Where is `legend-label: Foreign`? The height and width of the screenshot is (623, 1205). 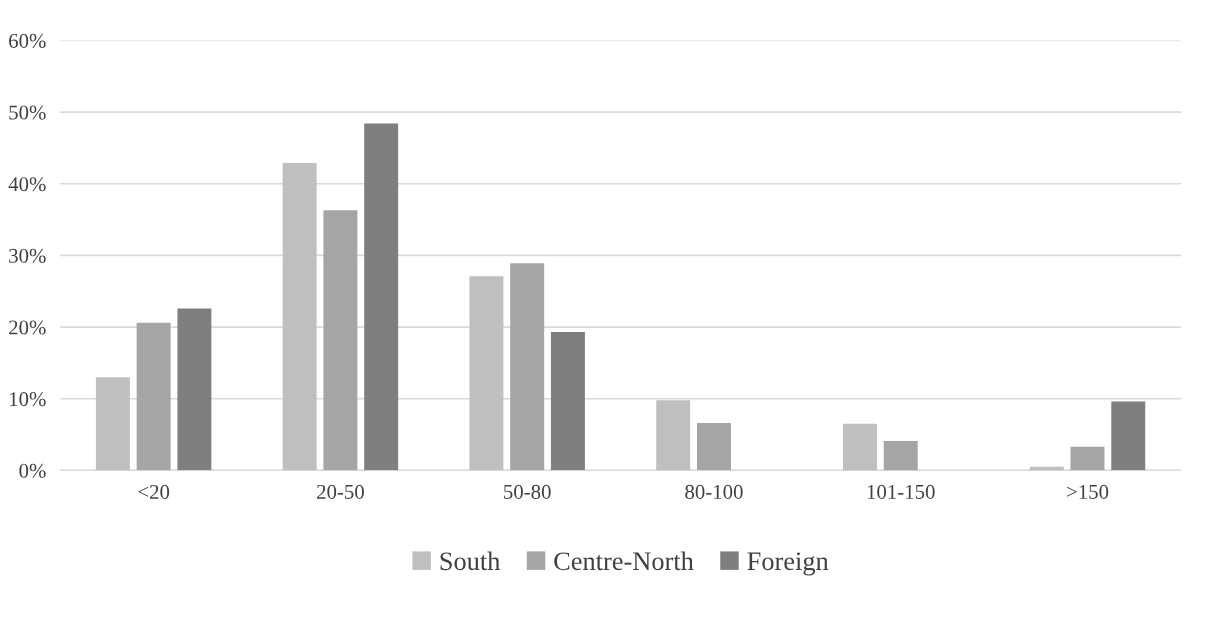 legend-label: Foreign is located at coordinates (788, 564).